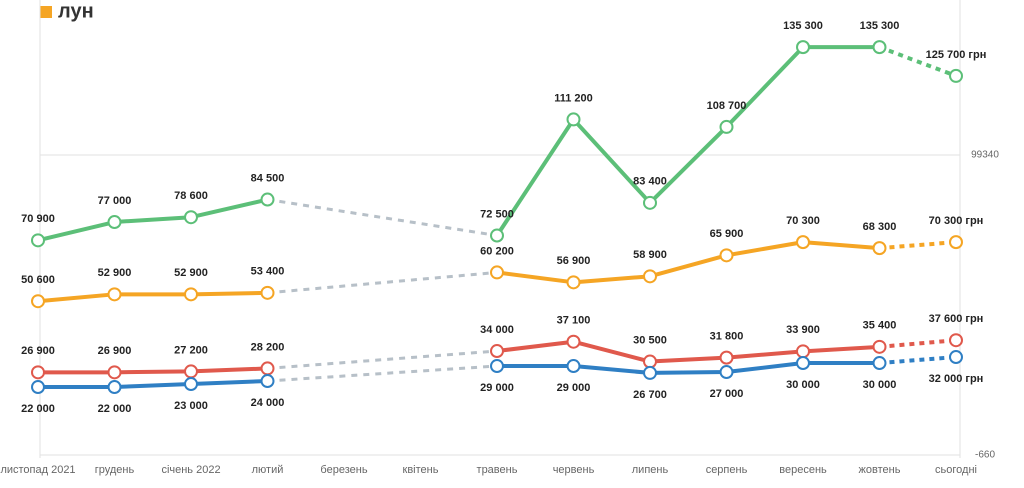 The width and height of the screenshot is (1024, 488). Describe the element at coordinates (115, 201) in the screenshot. I see `value-label: 77 000` at that location.